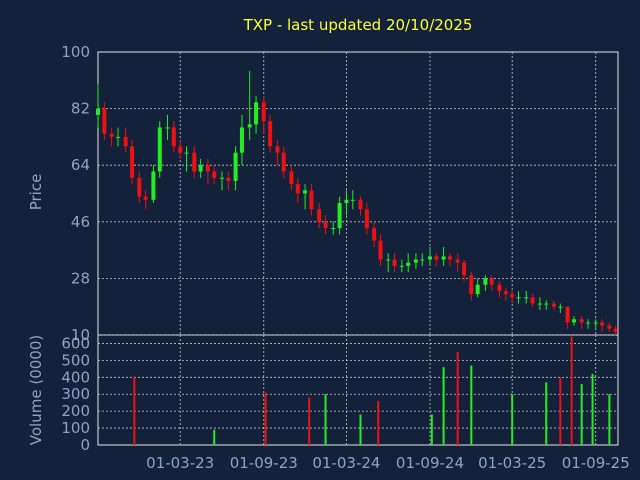 The image size is (640, 480). Describe the element at coordinates (80, 335) in the screenshot. I see `price-tick-label: 10` at that location.